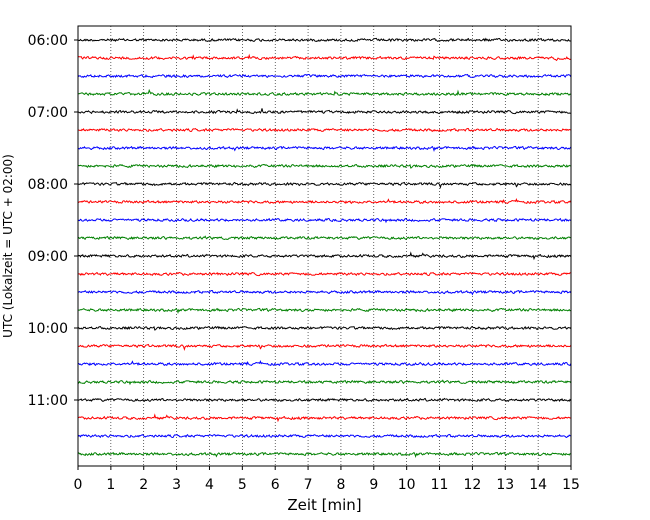 The image size is (650, 520). What do you see at coordinates (538, 485) in the screenshot?
I see `x-tick-label-14: 14` at bounding box center [538, 485].